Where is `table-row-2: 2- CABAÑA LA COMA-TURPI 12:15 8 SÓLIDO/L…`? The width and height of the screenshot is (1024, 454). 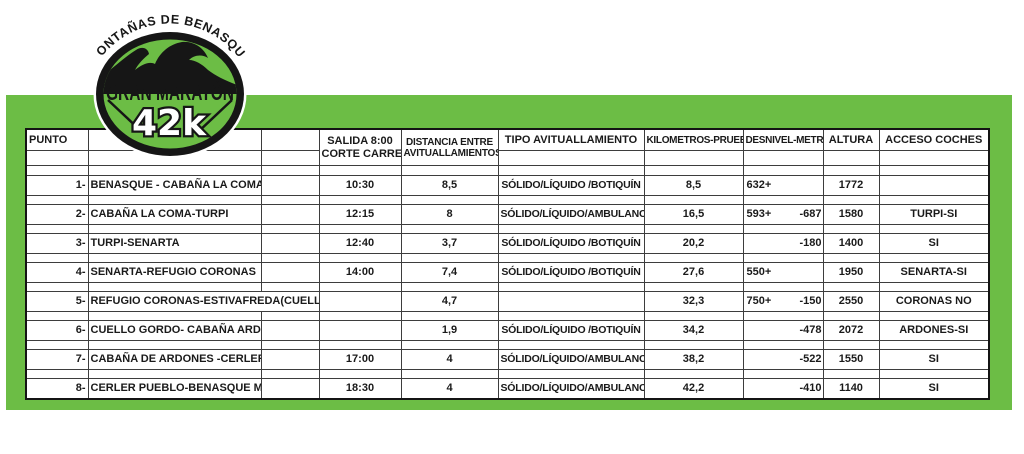
table-row-2: 2- CABAÑA LA COMA-TURPI 12:15 8 SÓLIDO/L… is located at coordinates (507, 214).